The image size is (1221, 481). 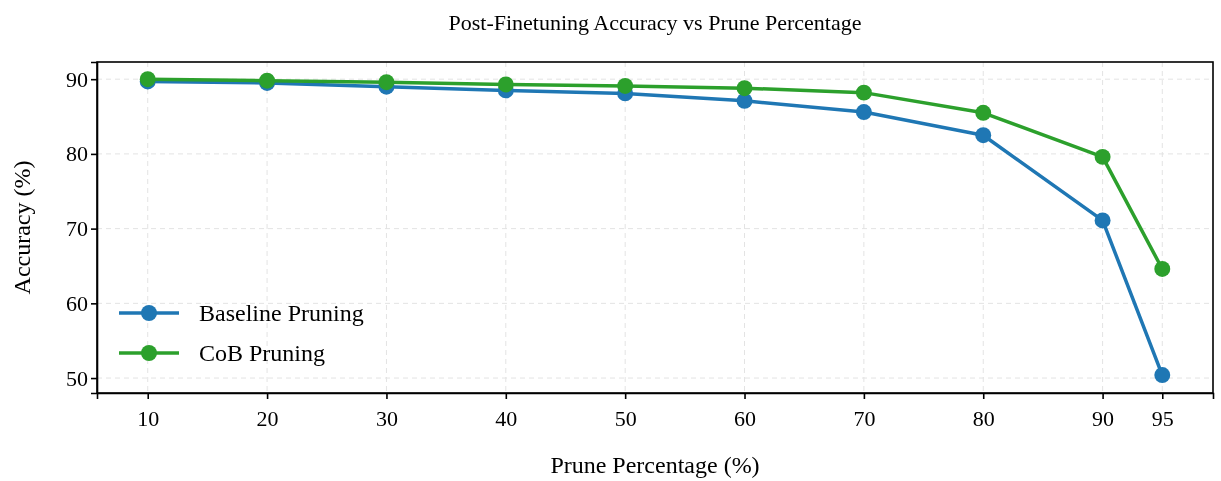 What do you see at coordinates (1103, 419) in the screenshot?
I see `x-tick-label: 90` at bounding box center [1103, 419].